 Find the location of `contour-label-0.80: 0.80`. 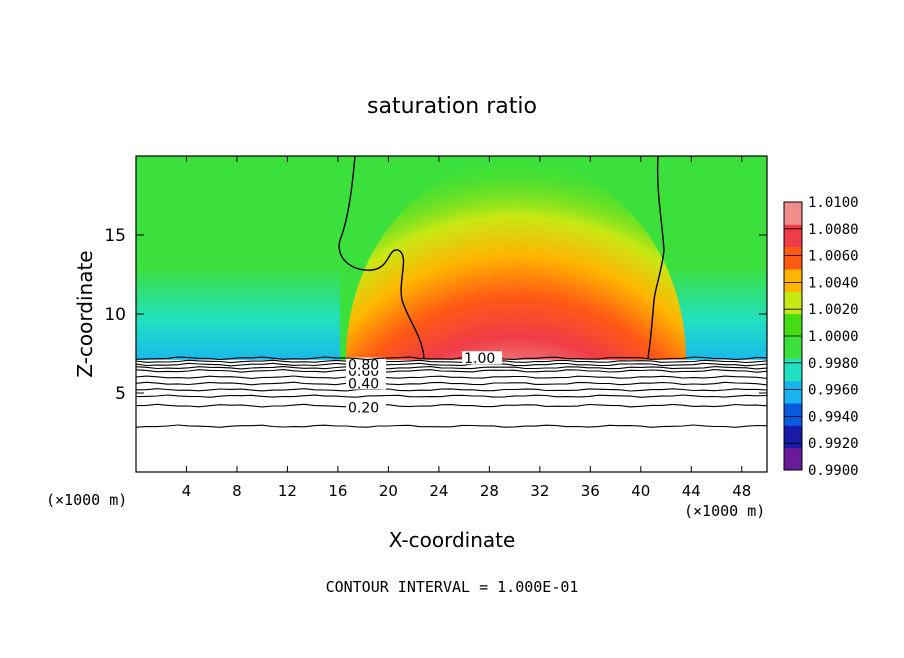

contour-label-0.80: 0.80 is located at coordinates (363, 366).